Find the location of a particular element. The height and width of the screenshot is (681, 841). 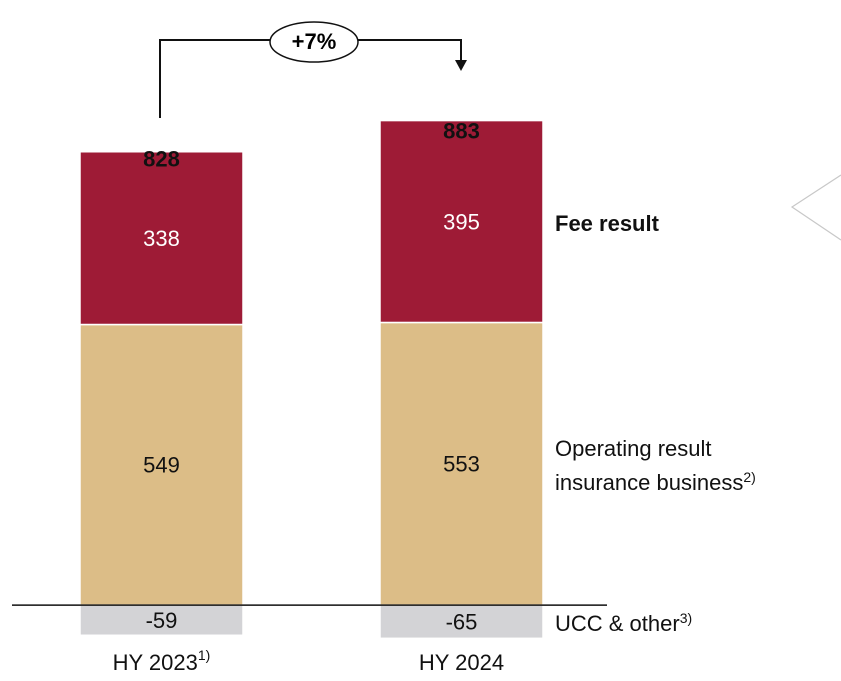

category-label: HY 20231) is located at coordinates (162, 661).